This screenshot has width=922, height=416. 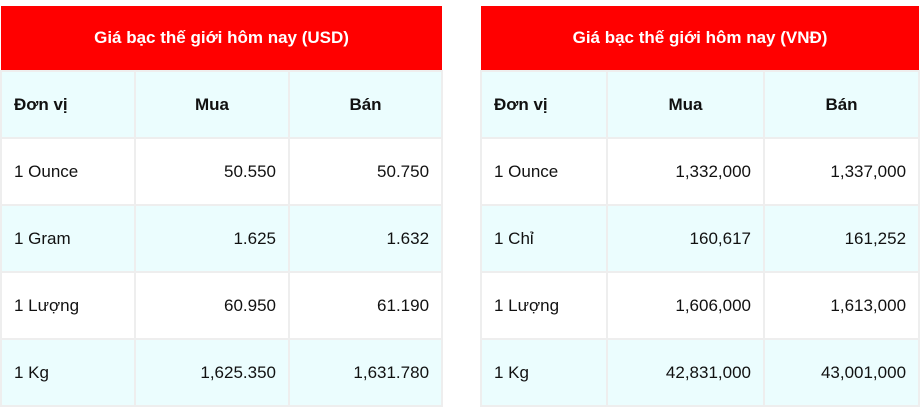 What do you see at coordinates (68, 238) in the screenshot?
I see `unit-cell: 1 Gram` at bounding box center [68, 238].